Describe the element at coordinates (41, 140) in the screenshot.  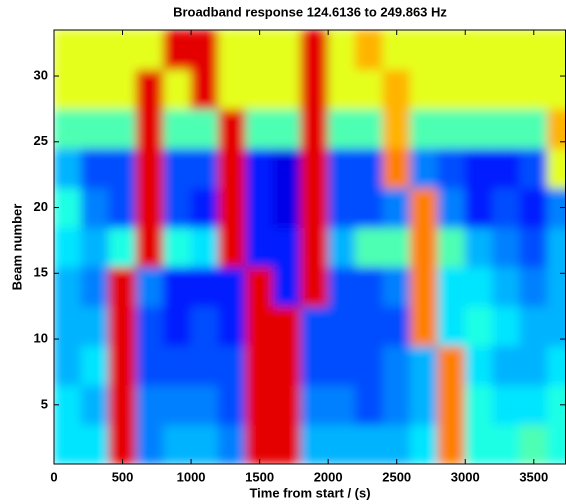
I see `y-tick-label: 25` at that location.